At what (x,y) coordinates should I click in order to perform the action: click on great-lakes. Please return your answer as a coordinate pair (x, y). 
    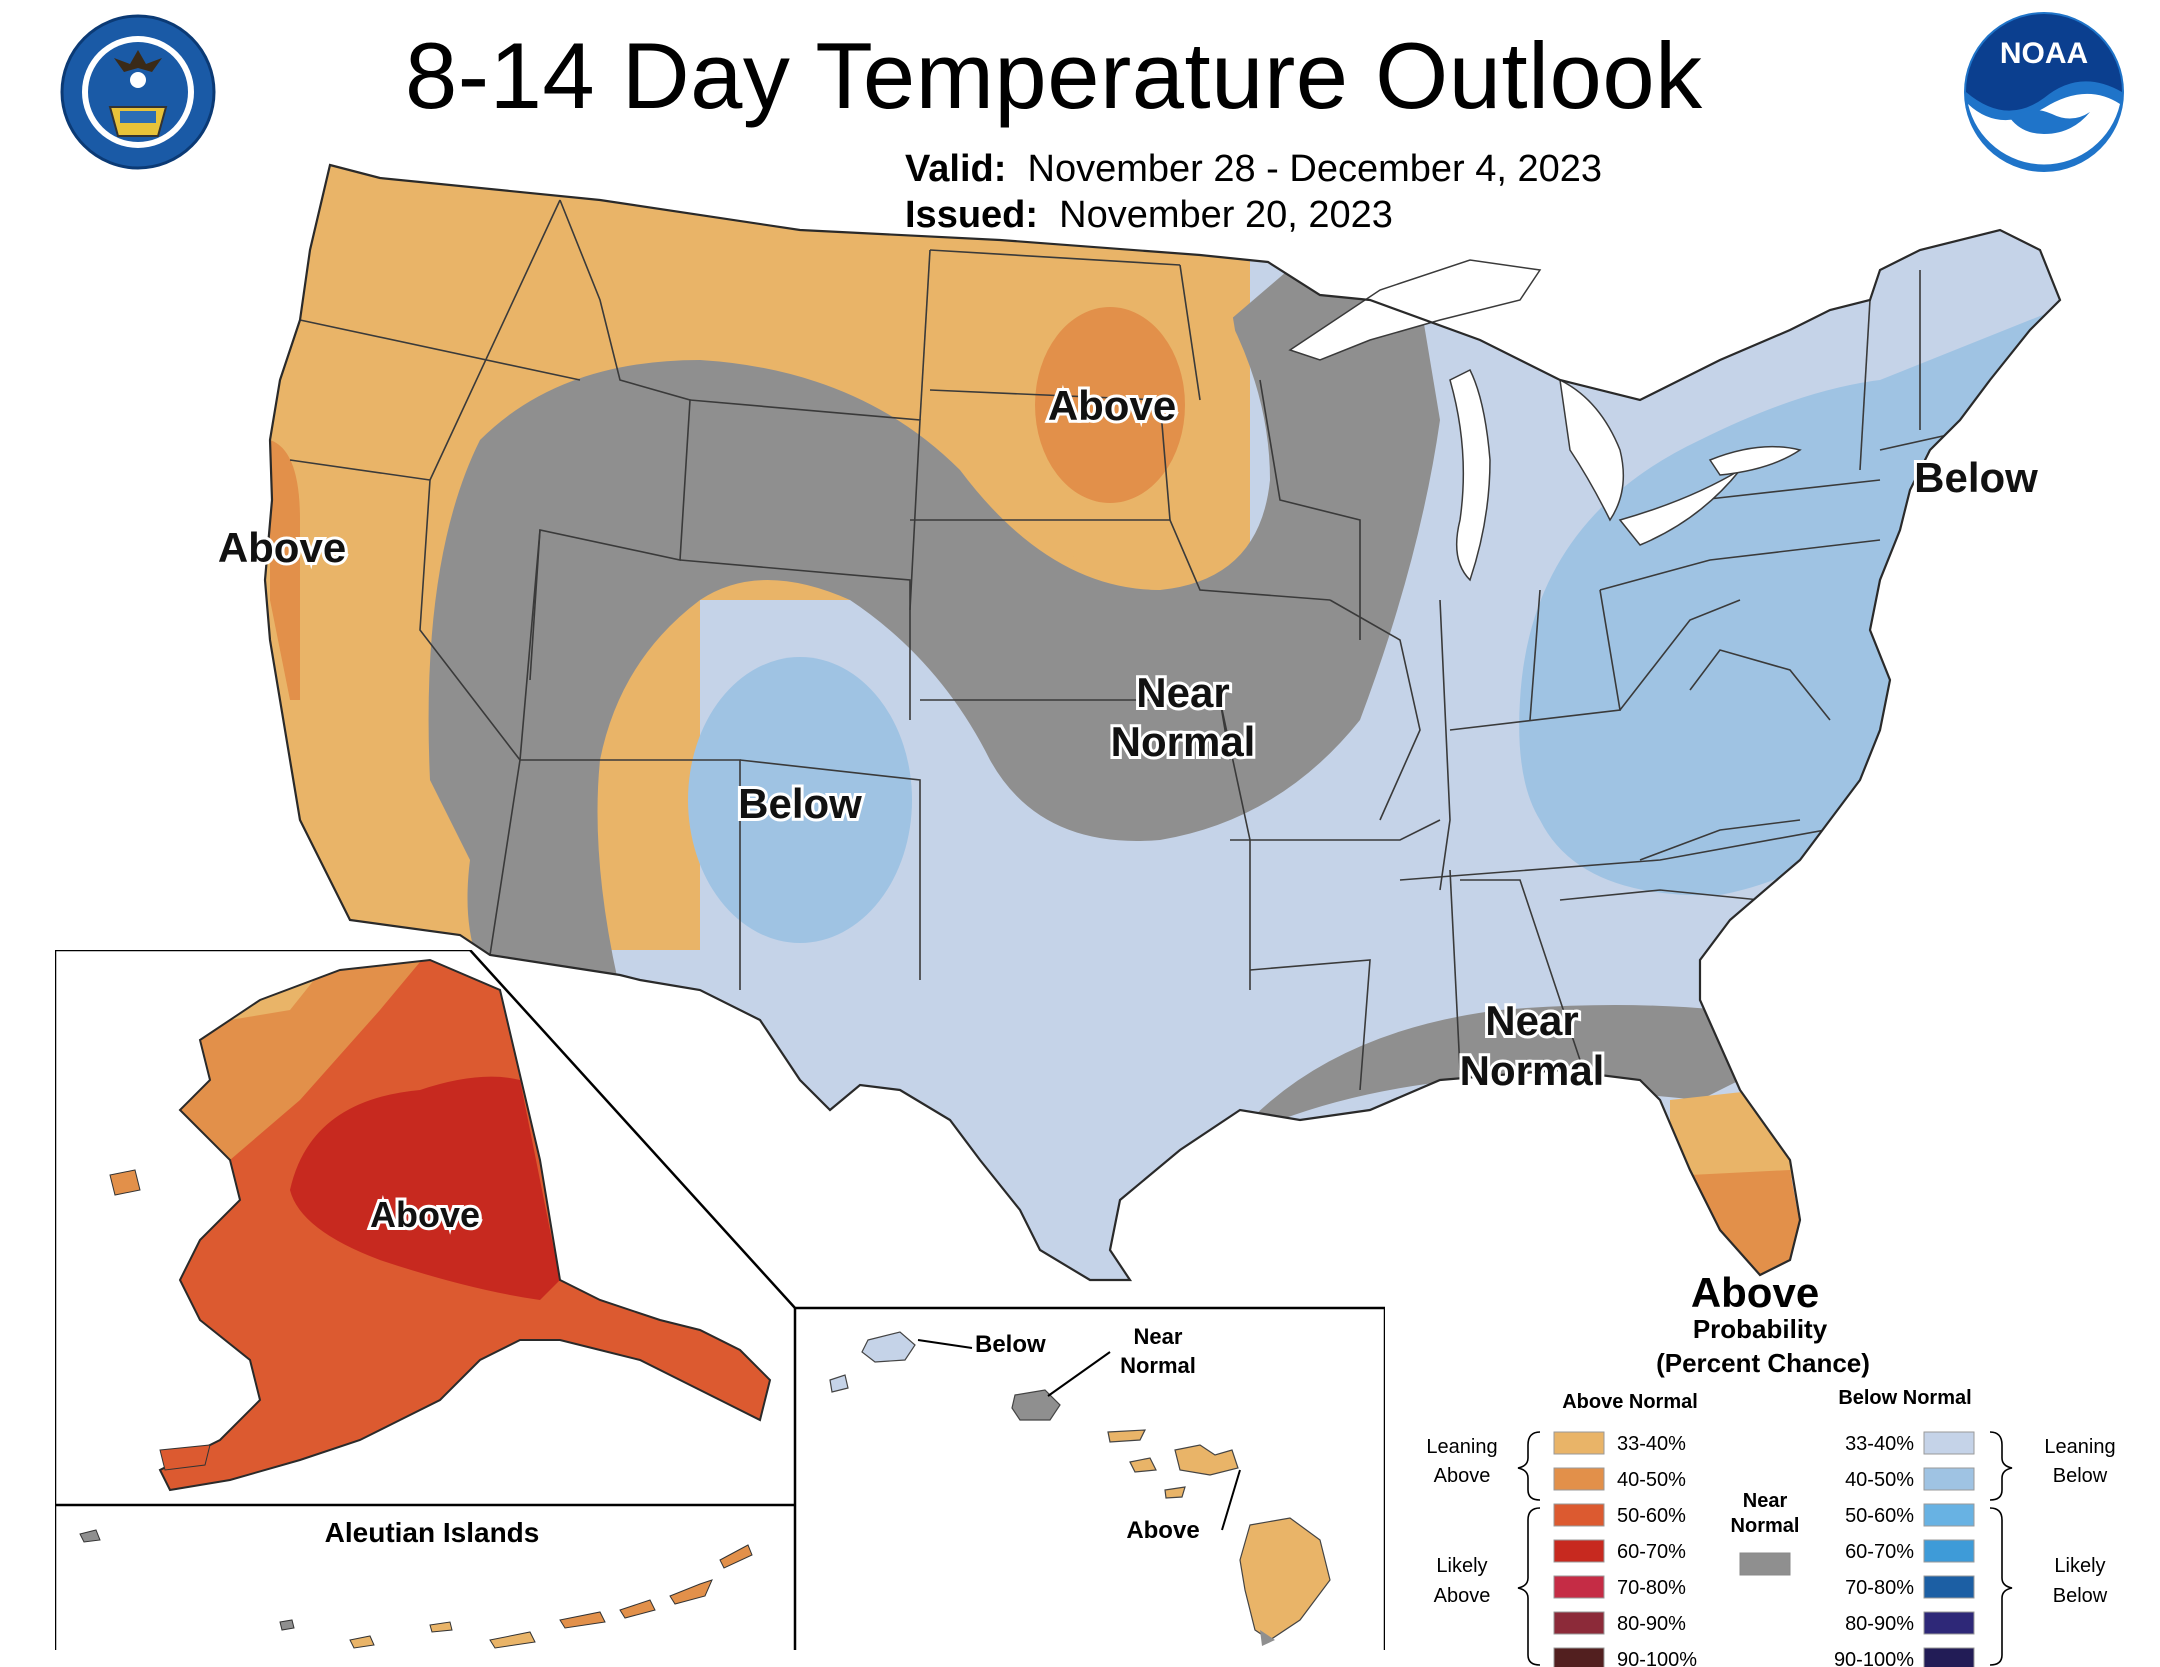
    Looking at the image, I should click on (1545, 420).